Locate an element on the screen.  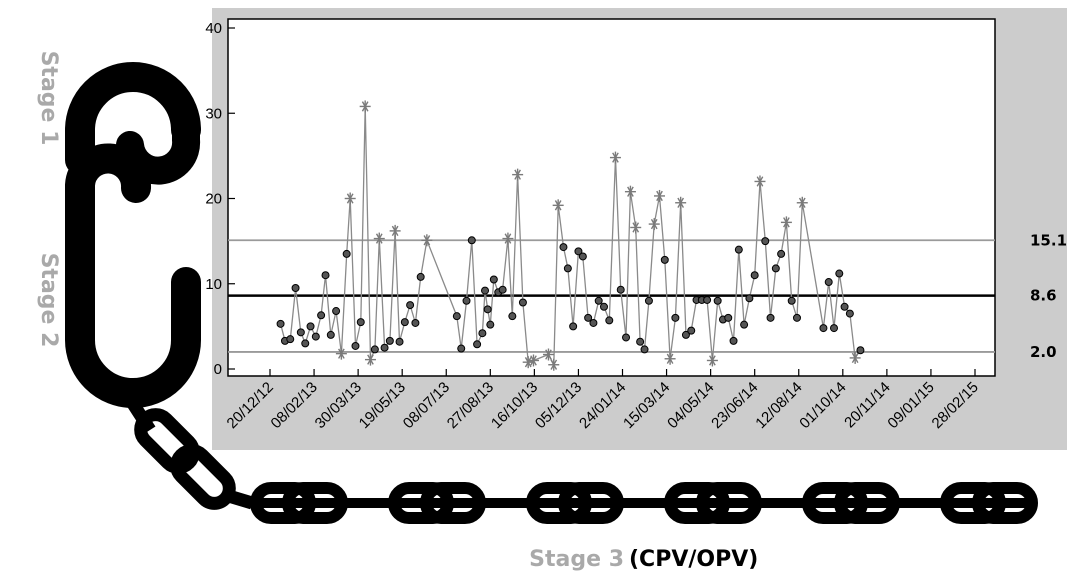
horizontal-chain is located at coordinates (644, 503).